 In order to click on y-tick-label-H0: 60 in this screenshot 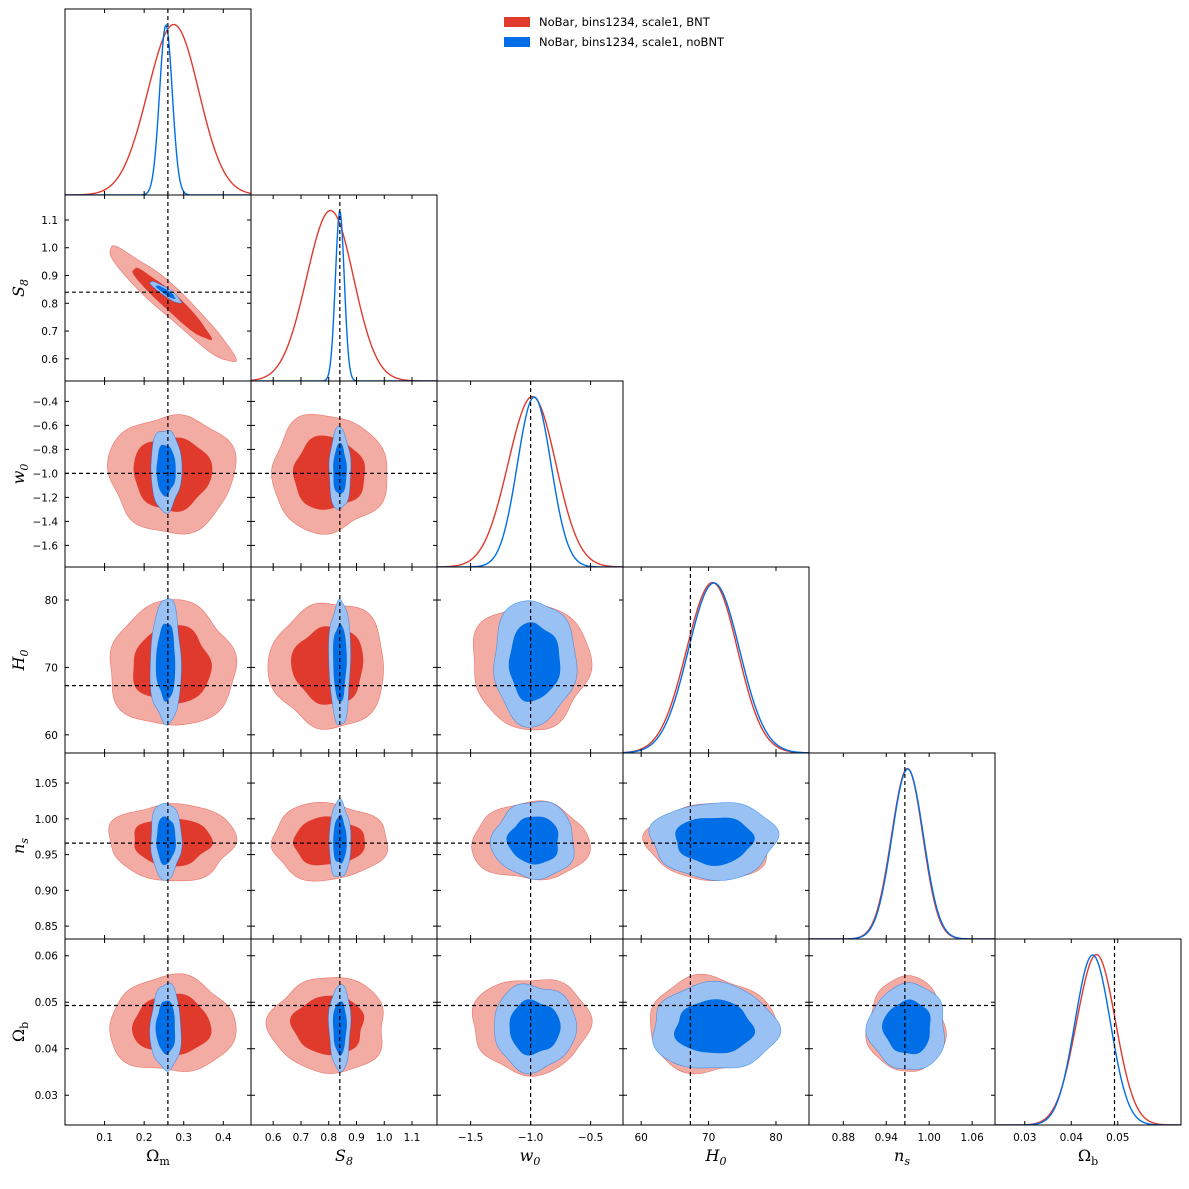, I will do `click(51, 736)`.